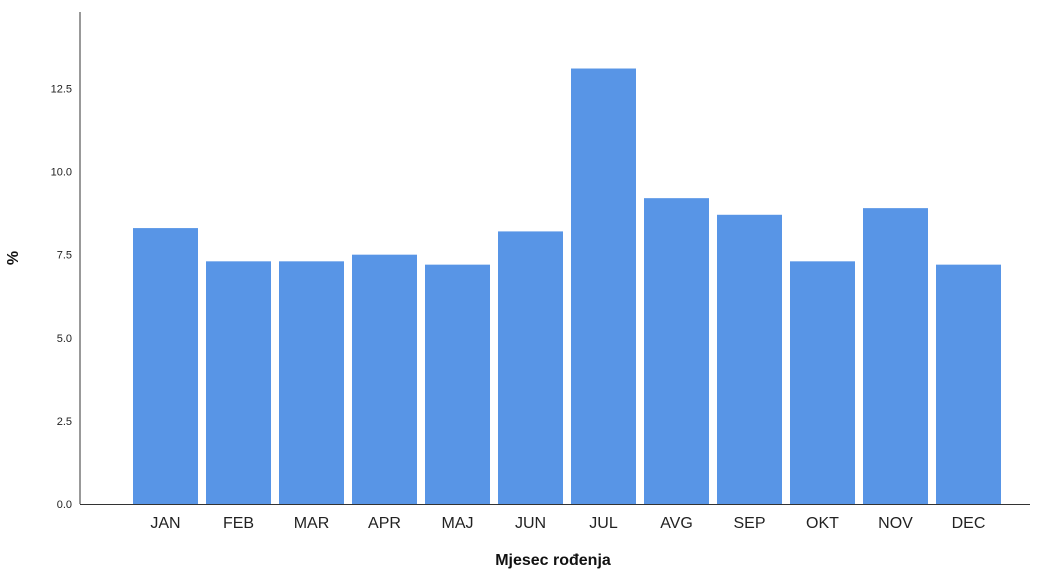  Describe the element at coordinates (165, 523) in the screenshot. I see `x-tick-label-jan: JAN` at that location.